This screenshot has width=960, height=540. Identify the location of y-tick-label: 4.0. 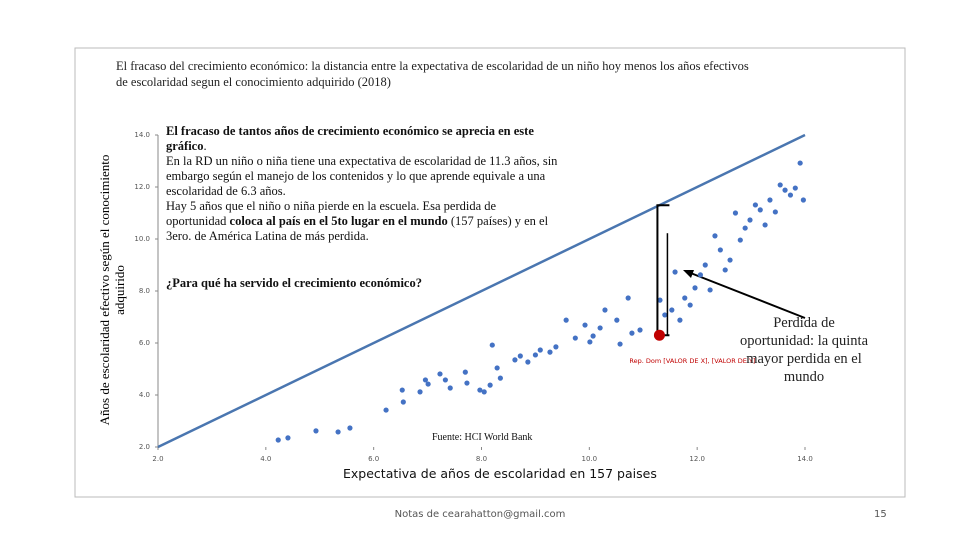
(144, 395).